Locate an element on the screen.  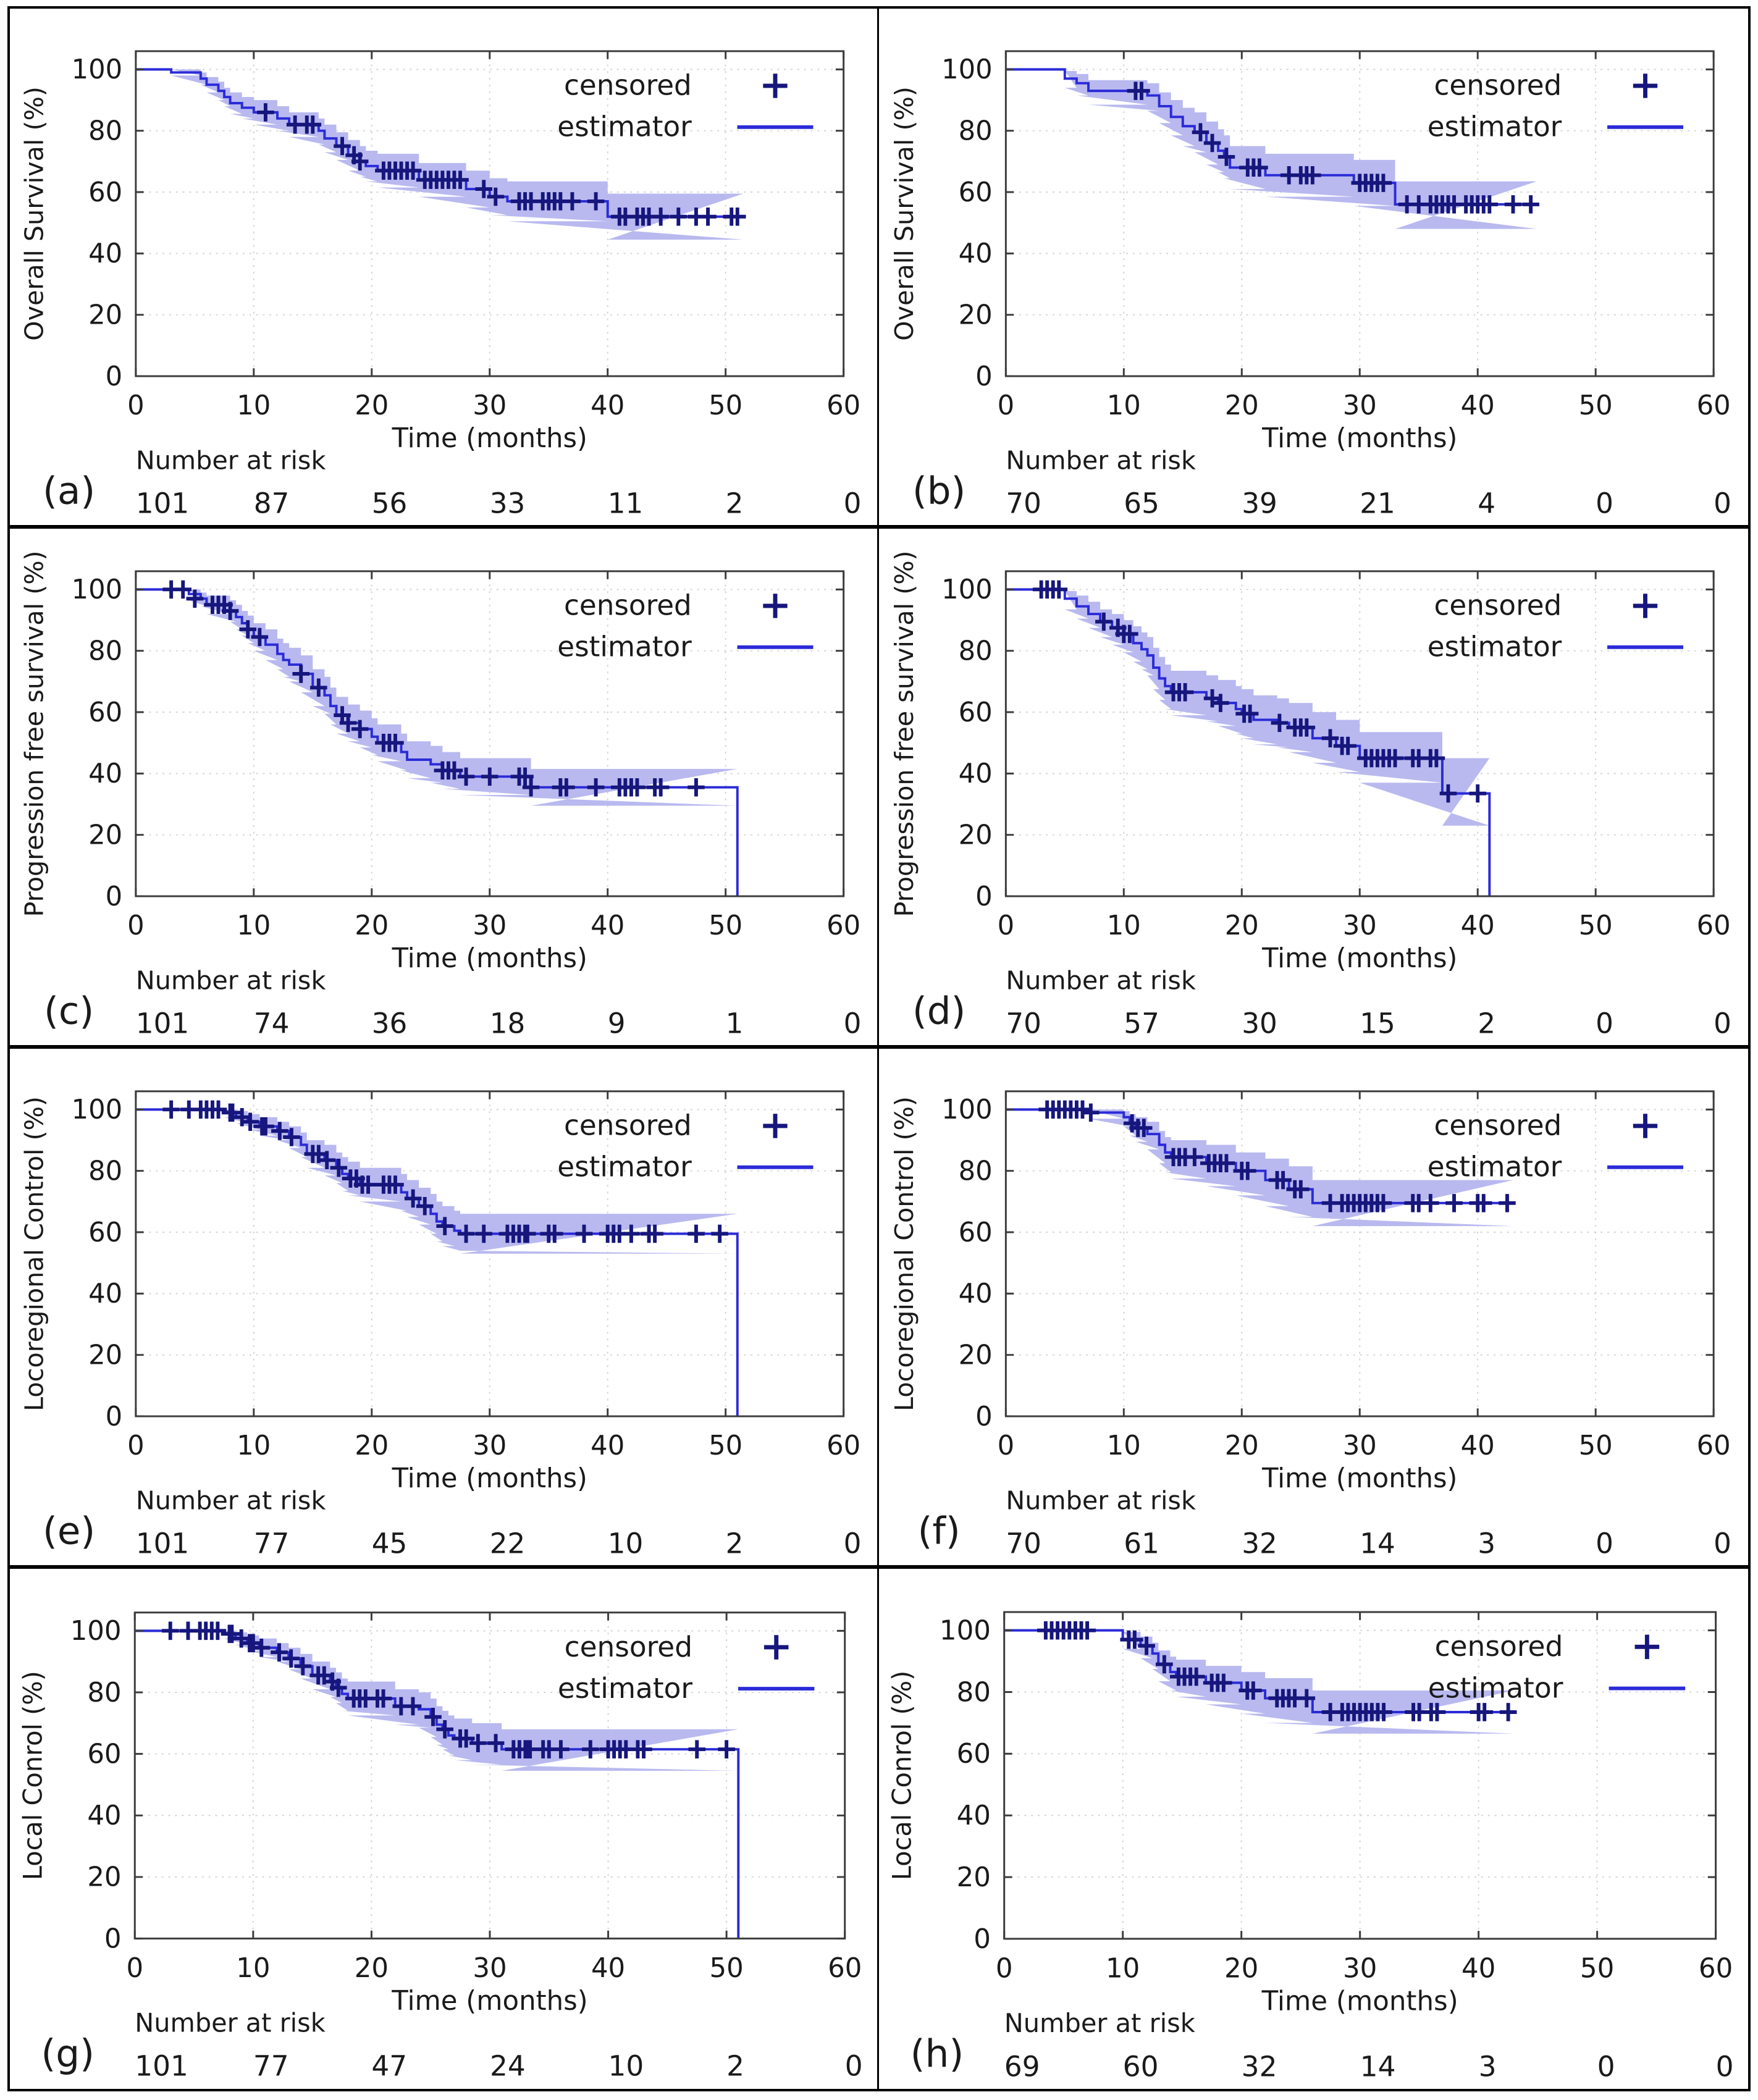
number-at-risk-value: 101 is located at coordinates (161, 2066).